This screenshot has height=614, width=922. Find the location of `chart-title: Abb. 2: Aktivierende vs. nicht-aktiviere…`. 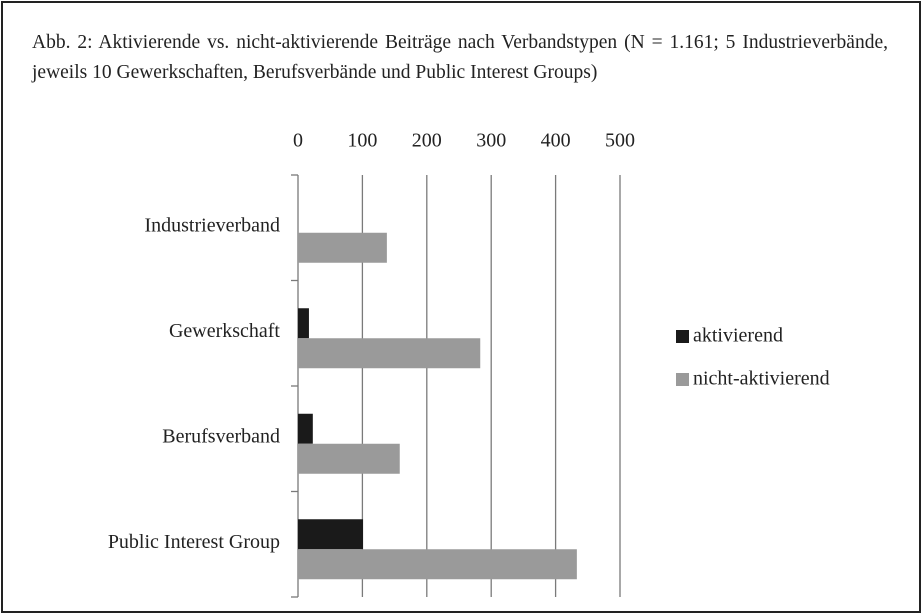

chart-title: Abb. 2: Aktivierende vs. nicht-aktiviere… is located at coordinates (460, 57).